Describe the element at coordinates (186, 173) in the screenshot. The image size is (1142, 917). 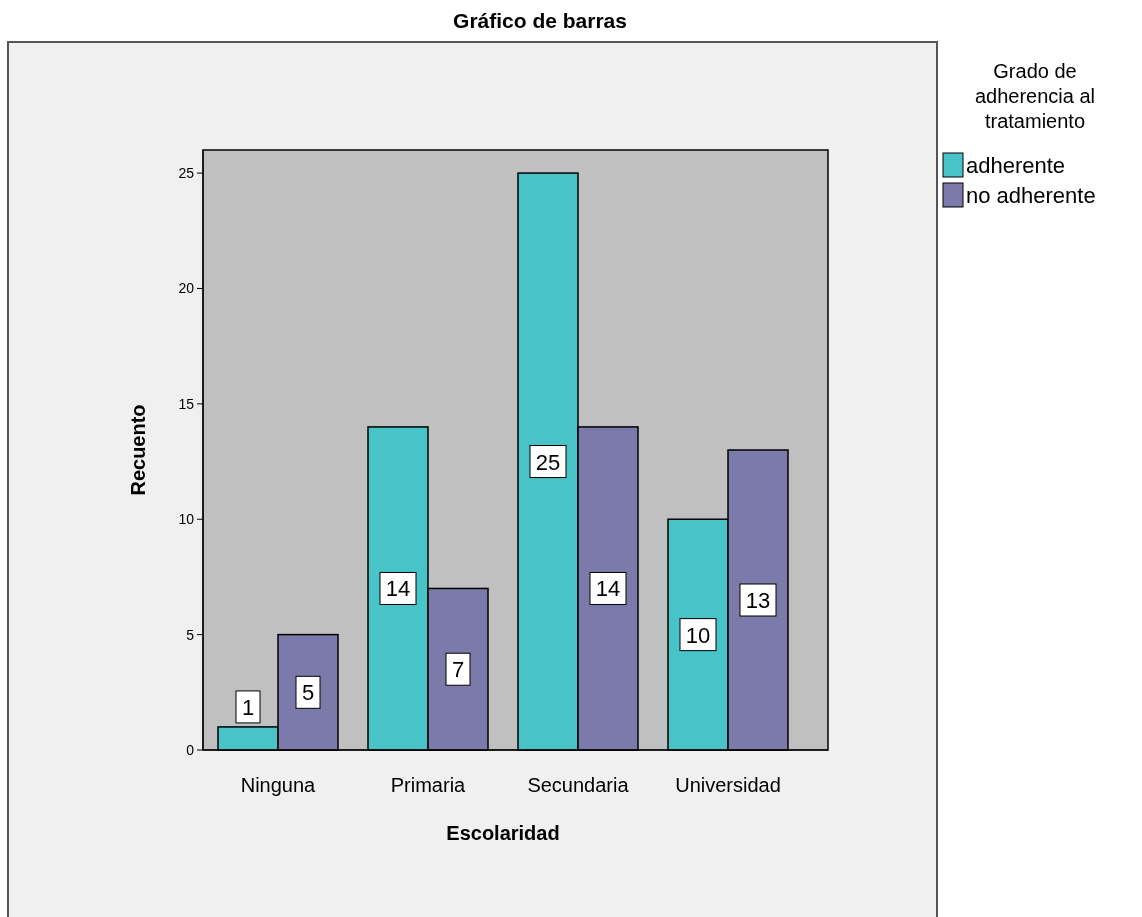
I see `y-tick-label: 25` at that location.